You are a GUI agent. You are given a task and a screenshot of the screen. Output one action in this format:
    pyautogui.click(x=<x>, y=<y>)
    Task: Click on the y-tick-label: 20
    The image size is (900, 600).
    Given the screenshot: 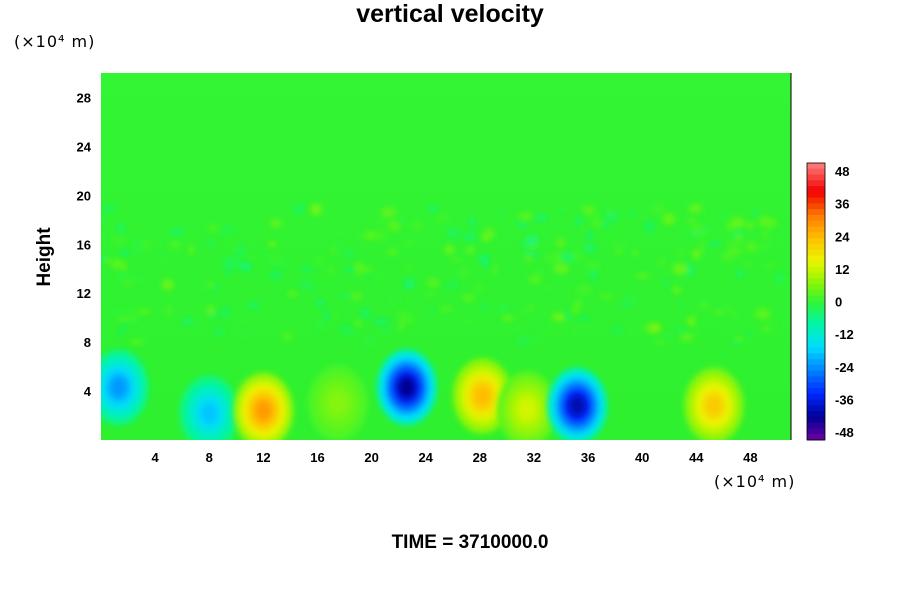 What is the action you would take?
    pyautogui.click(x=84, y=195)
    